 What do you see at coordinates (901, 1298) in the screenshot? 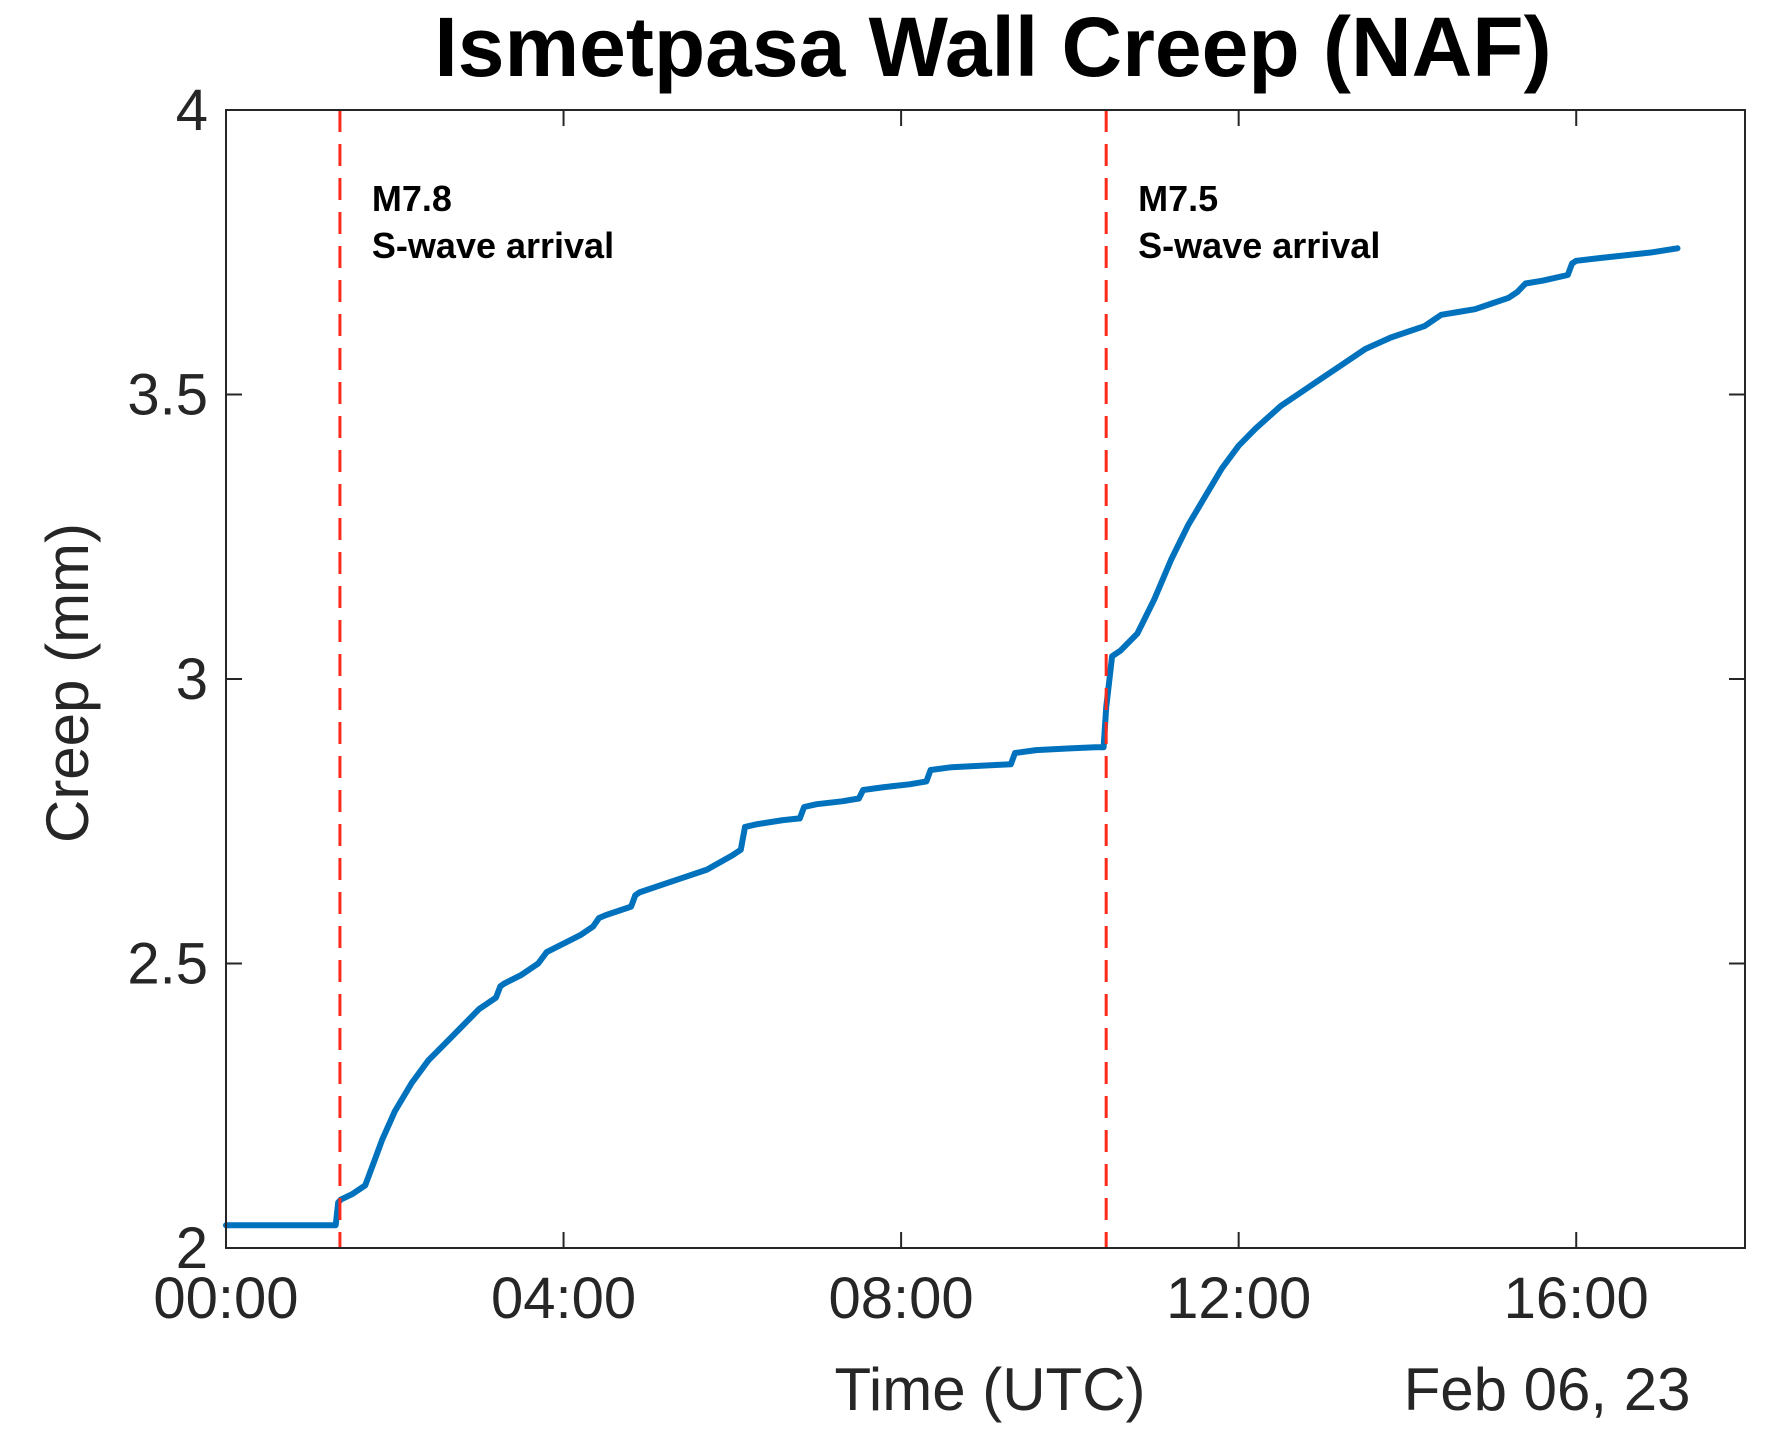
I see `x-tick-label: 08:00` at bounding box center [901, 1298].